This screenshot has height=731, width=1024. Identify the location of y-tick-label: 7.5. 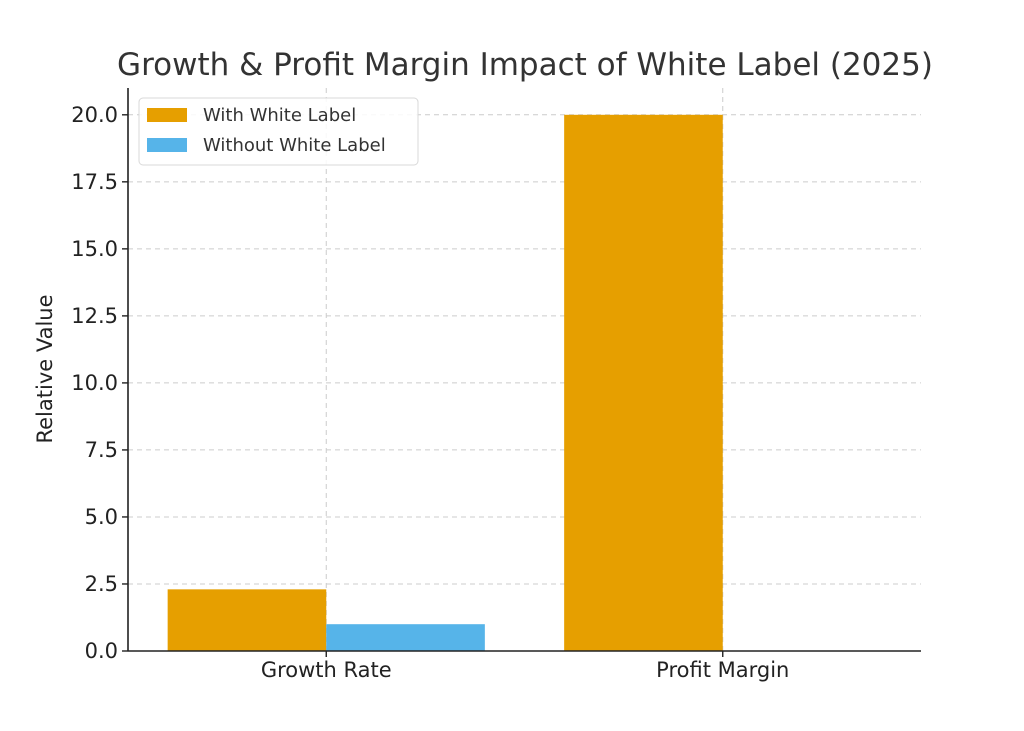
(101, 450).